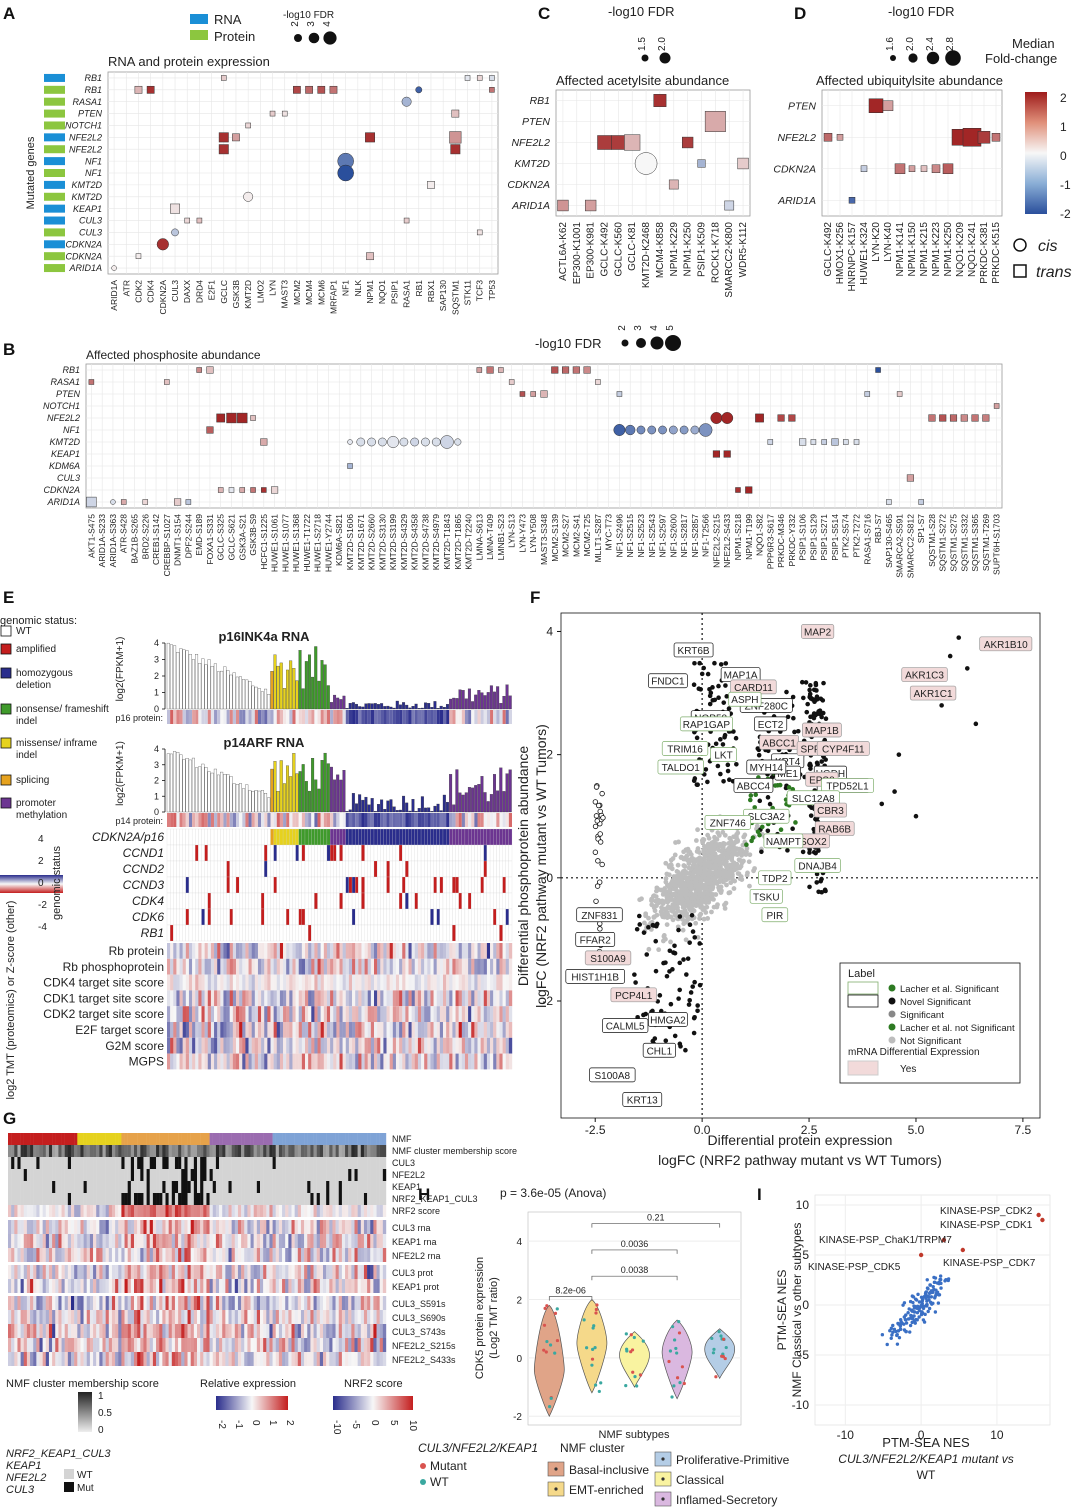 This screenshot has width=1080, height=1507. I want to click on e-colorbar-tick: 4, so click(41, 839).